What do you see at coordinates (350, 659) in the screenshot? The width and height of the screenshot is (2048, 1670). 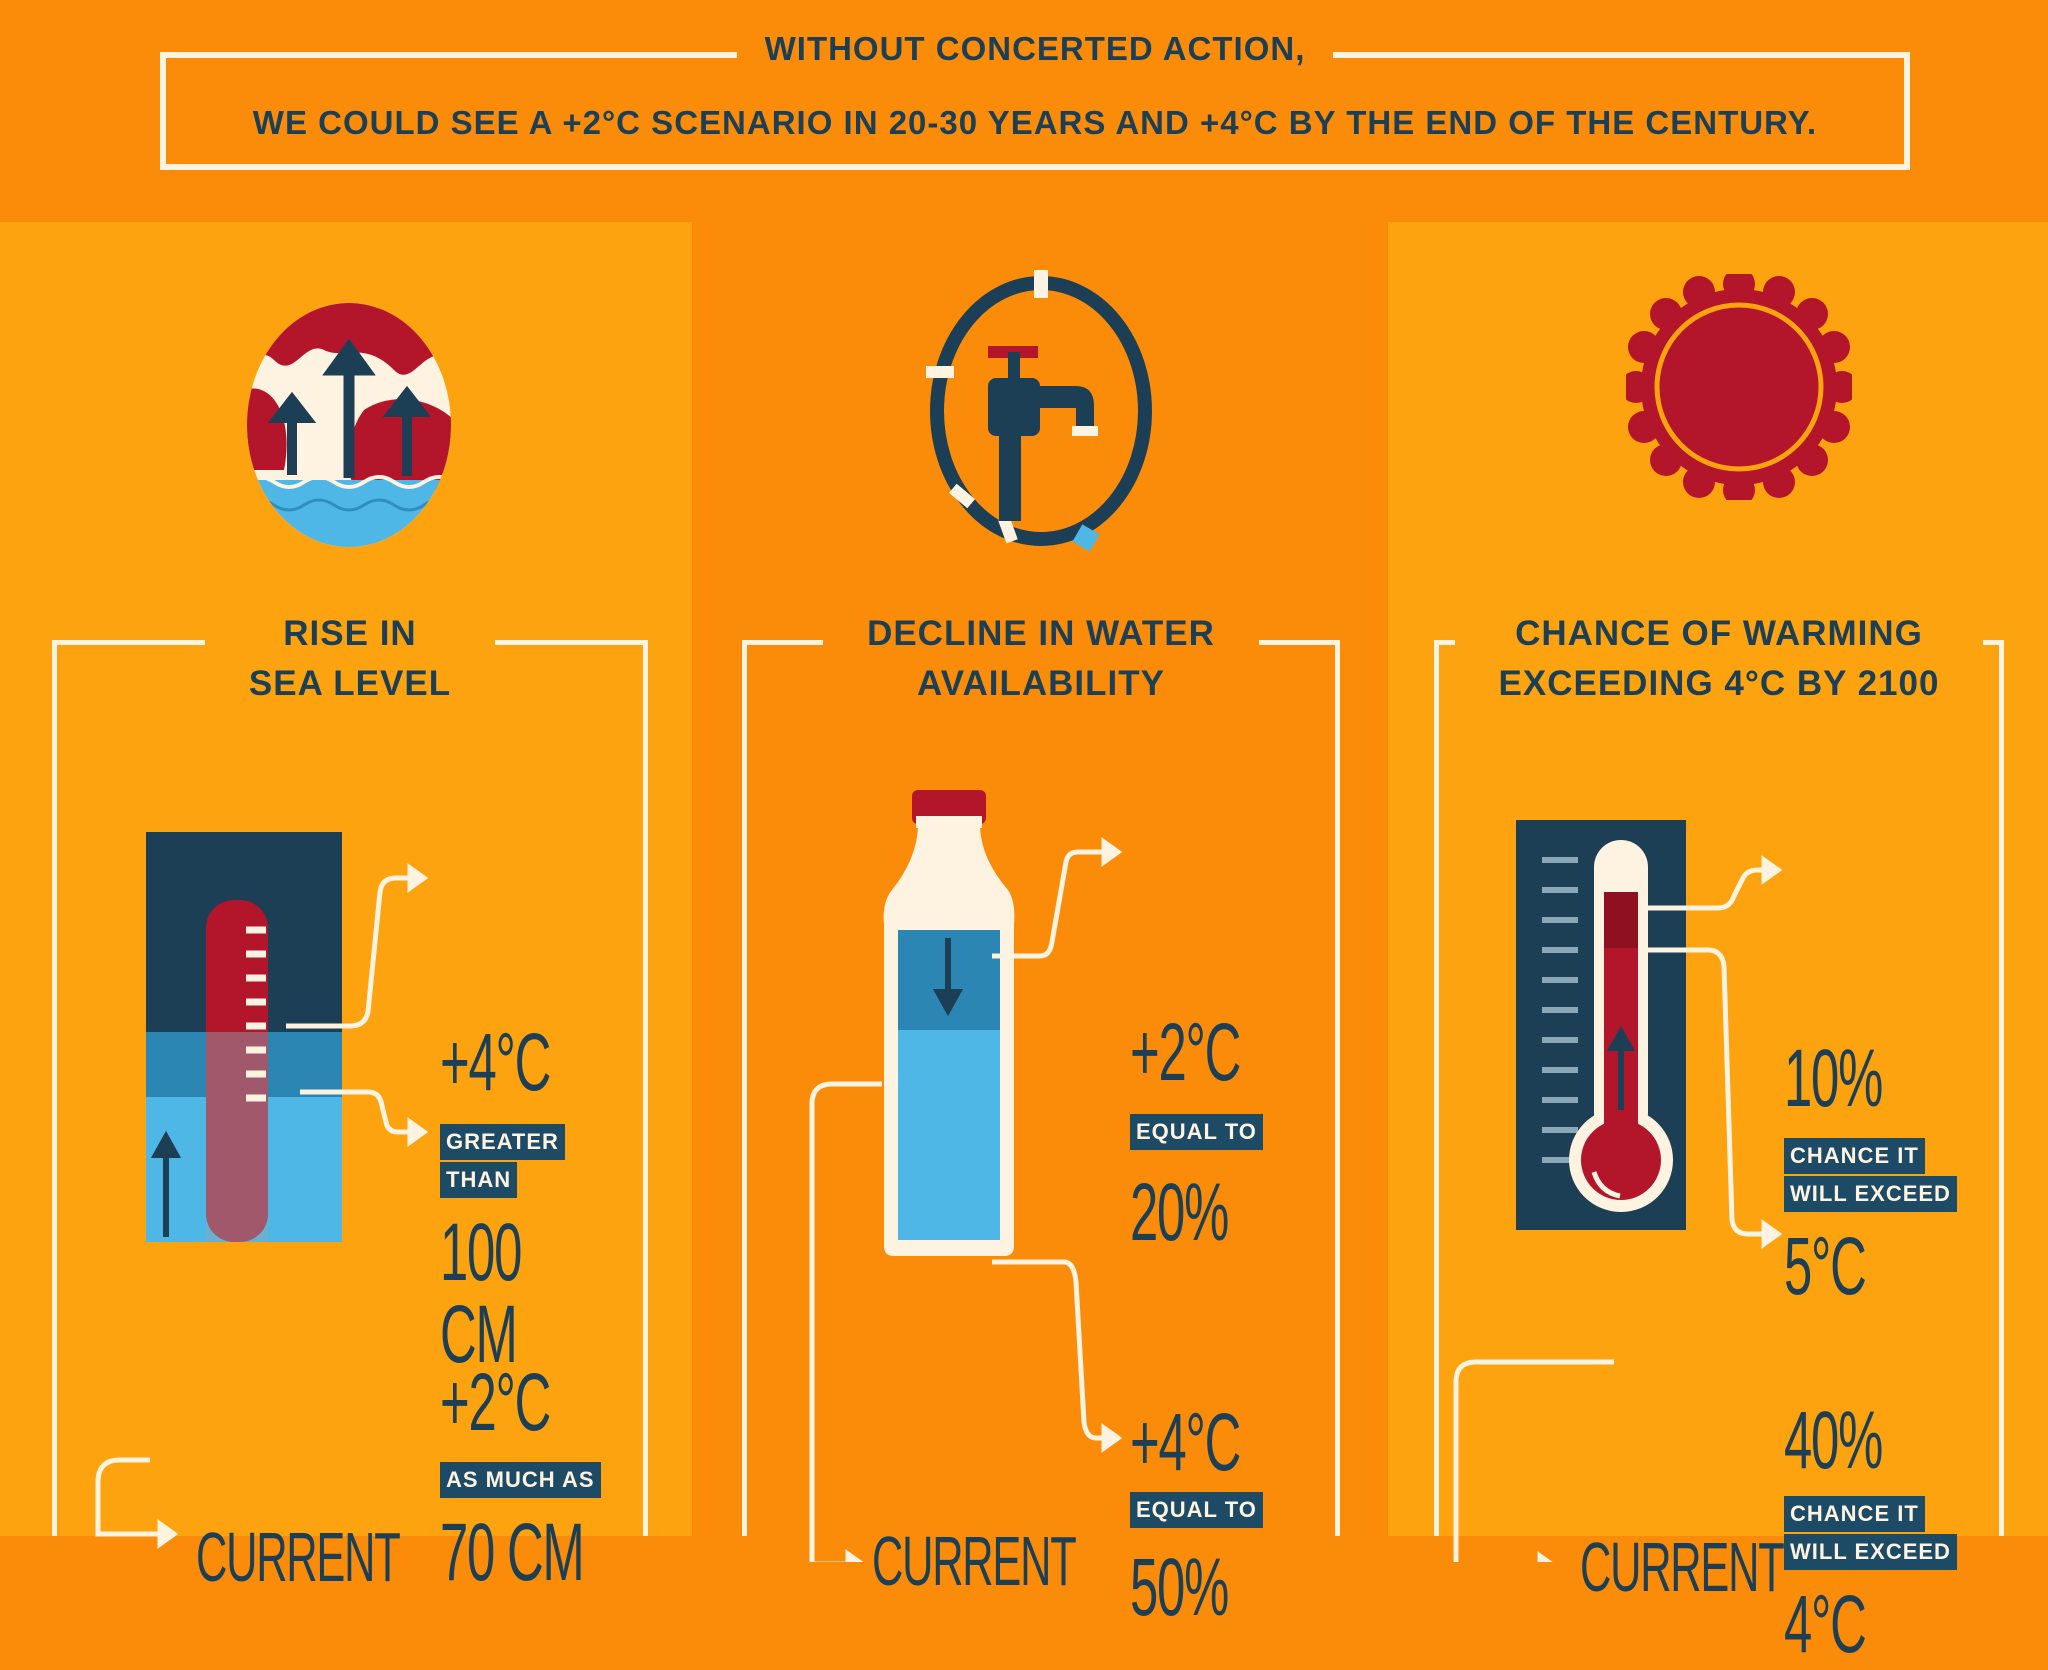 I see `sea-level-title: RISE IN SEA LEVEL` at bounding box center [350, 659].